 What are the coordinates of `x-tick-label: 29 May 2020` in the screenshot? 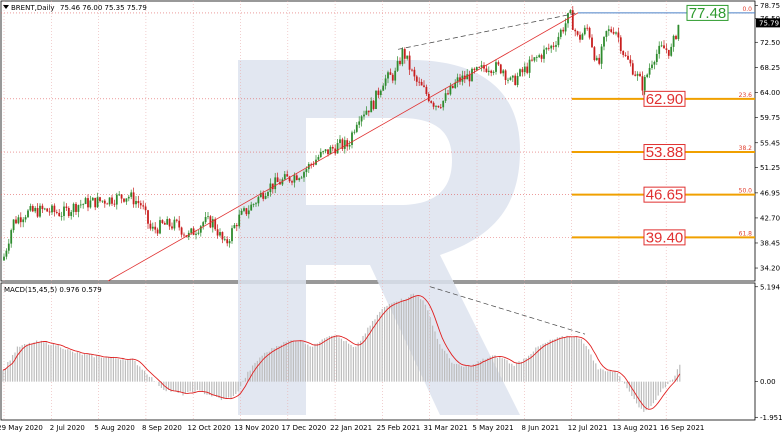 It's located at (21, 428).